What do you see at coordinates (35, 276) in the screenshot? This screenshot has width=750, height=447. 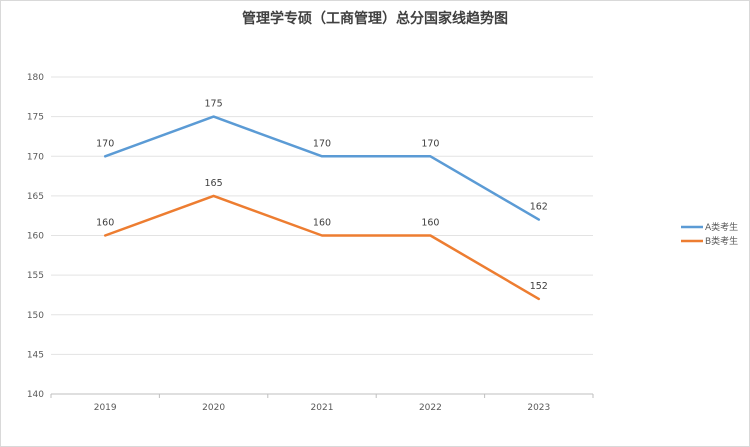 I see `y-tick-label-155: 155` at bounding box center [35, 276].